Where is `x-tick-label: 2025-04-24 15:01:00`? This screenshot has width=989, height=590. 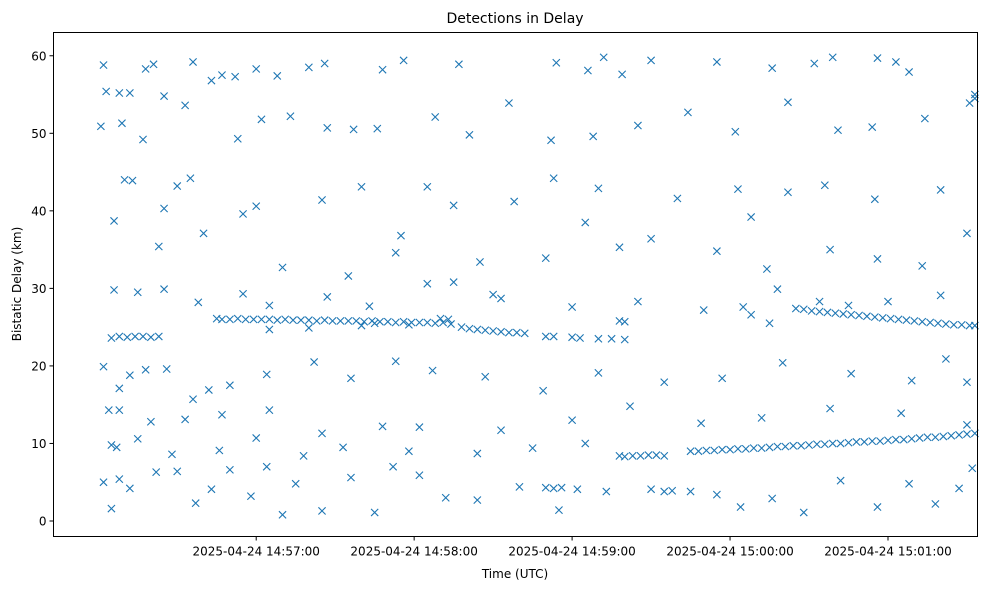
x-tick-label: 2025-04-24 15:01:00 is located at coordinates (887, 552).